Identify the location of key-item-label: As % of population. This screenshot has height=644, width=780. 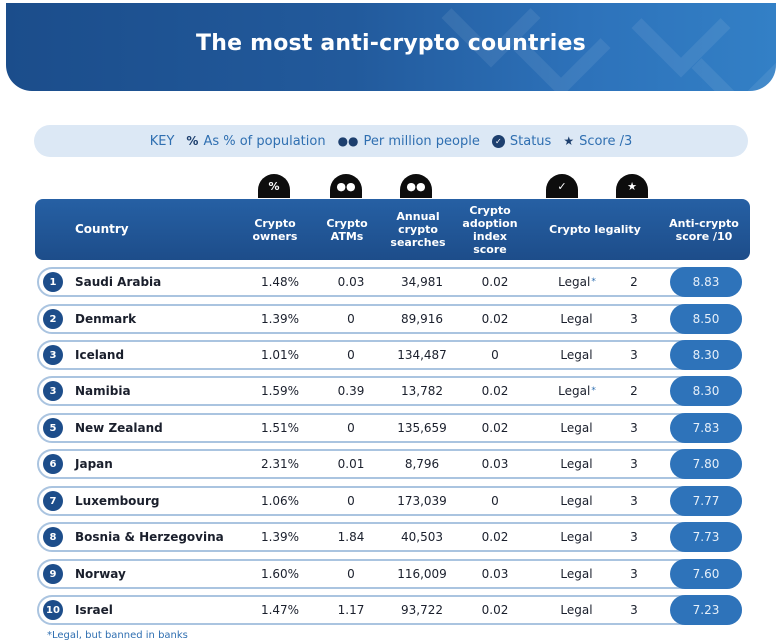
(264, 141).